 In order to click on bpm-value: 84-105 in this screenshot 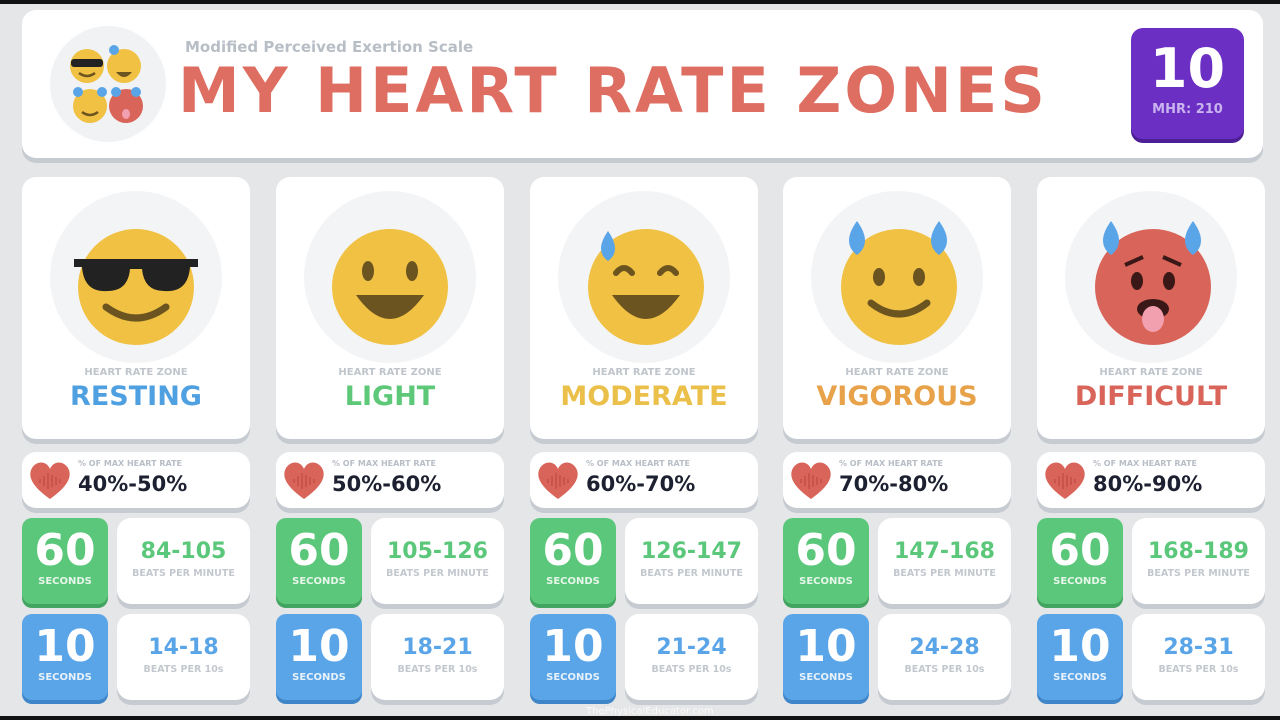, I will do `click(183, 551)`.